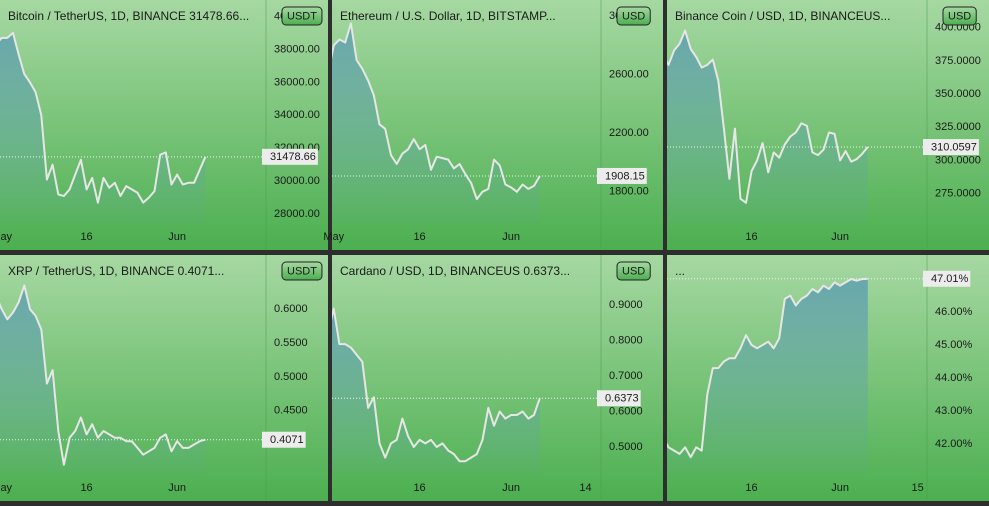  What do you see at coordinates (629, 75) in the screenshot?
I see `y-tick-label: 2600.00` at bounding box center [629, 75].